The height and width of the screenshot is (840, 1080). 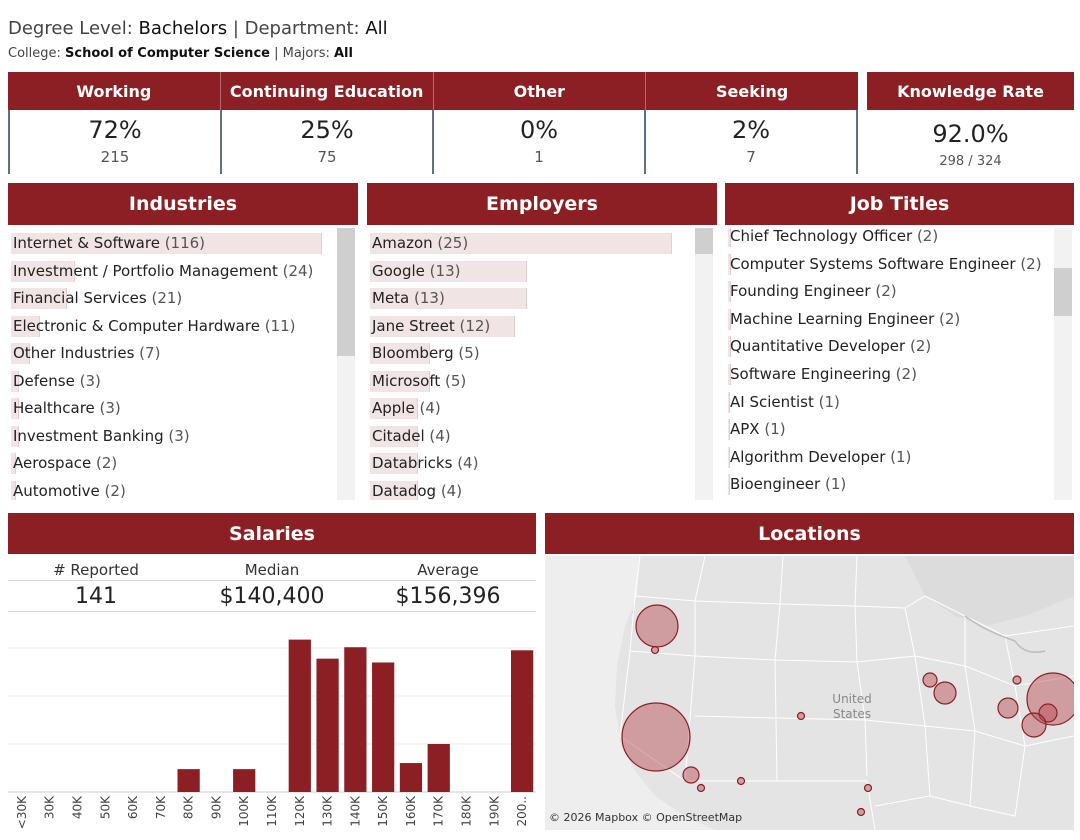 What do you see at coordinates (704, 241) in the screenshot?
I see `employers-scroll-thumb` at bounding box center [704, 241].